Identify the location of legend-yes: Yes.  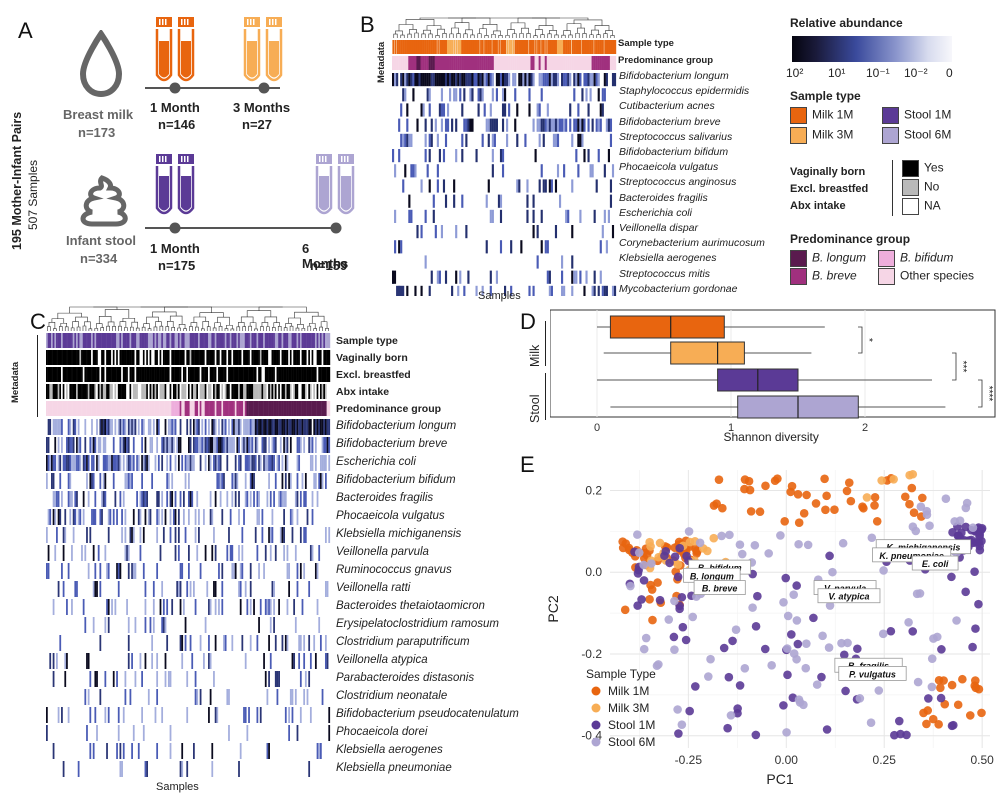
(923, 168).